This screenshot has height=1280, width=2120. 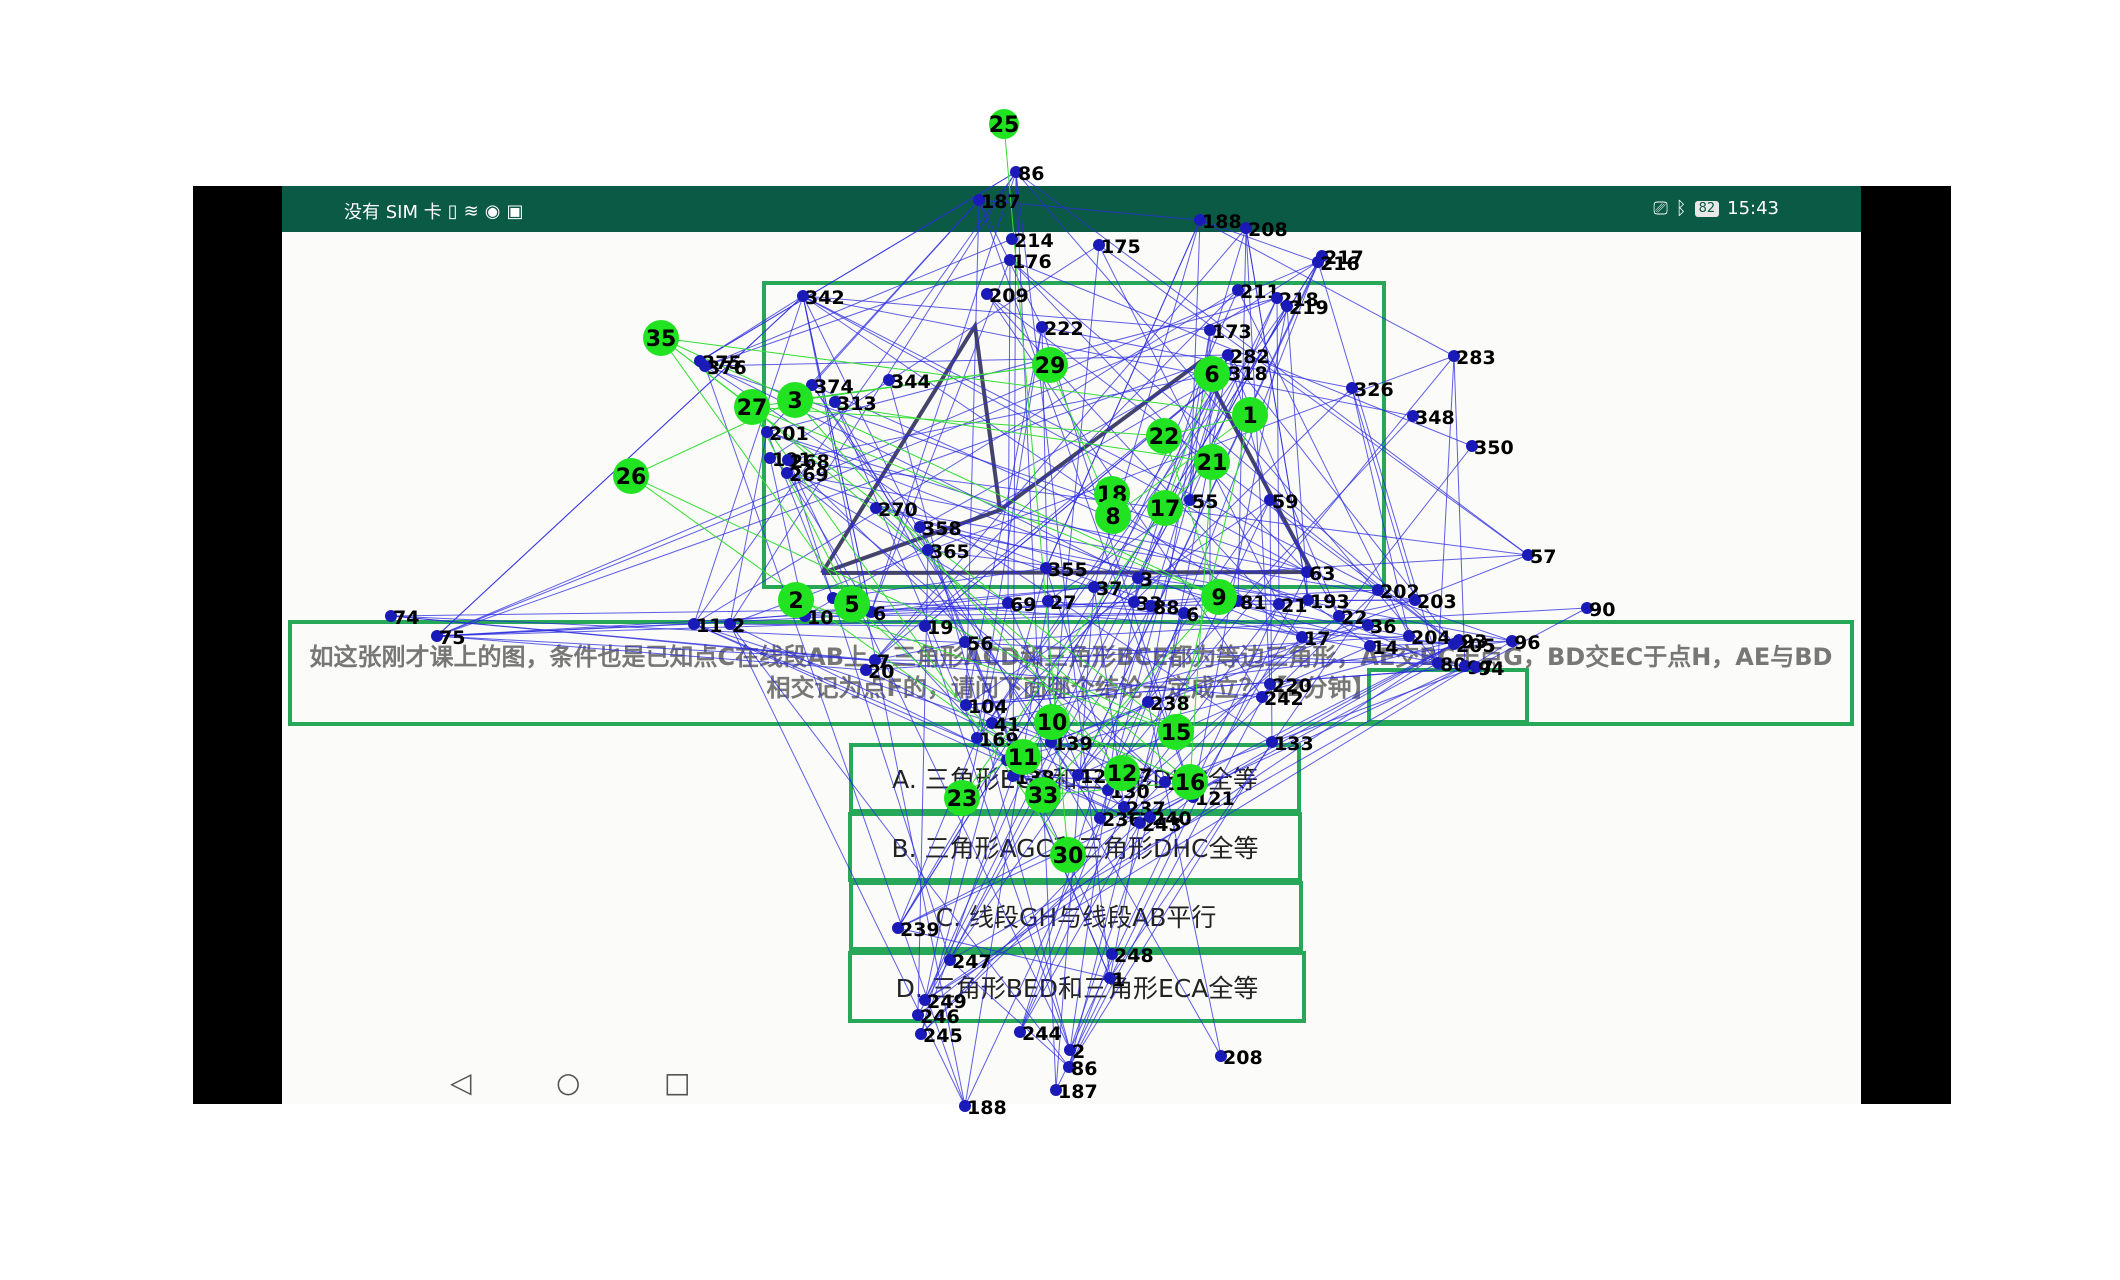 What do you see at coordinates (1073, 744) in the screenshot?
I see `graph-node-label: 139` at bounding box center [1073, 744].